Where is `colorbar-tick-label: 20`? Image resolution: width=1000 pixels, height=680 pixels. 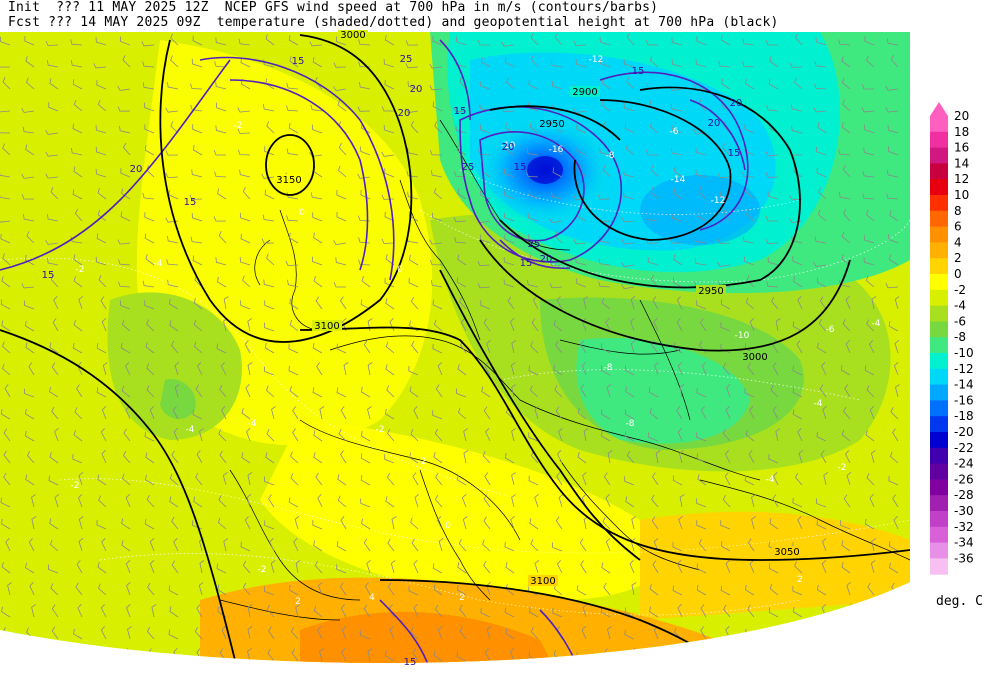 colorbar-tick-label: 20 is located at coordinates (961, 116).